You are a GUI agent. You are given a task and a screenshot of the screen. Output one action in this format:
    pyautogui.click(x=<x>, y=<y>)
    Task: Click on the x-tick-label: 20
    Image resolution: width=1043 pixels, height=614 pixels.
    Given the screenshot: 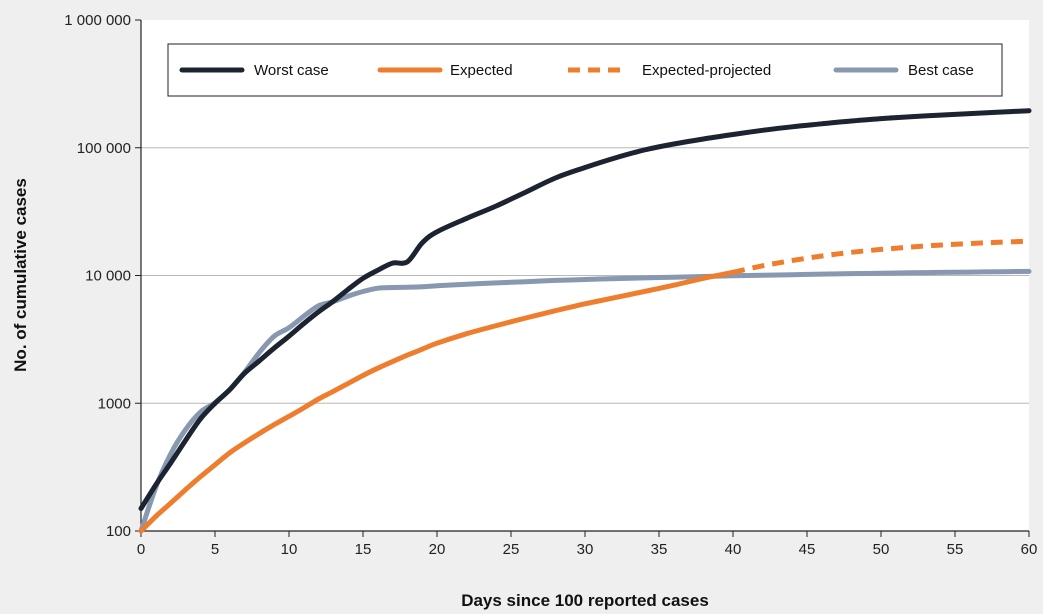 What is the action you would take?
    pyautogui.click(x=437, y=549)
    